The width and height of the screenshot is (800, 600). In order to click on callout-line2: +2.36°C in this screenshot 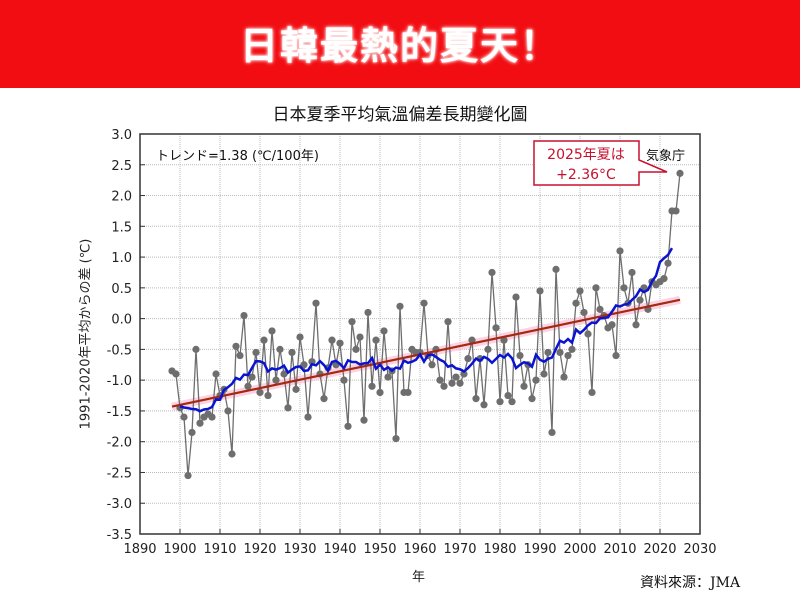, I will do `click(586, 175)`.